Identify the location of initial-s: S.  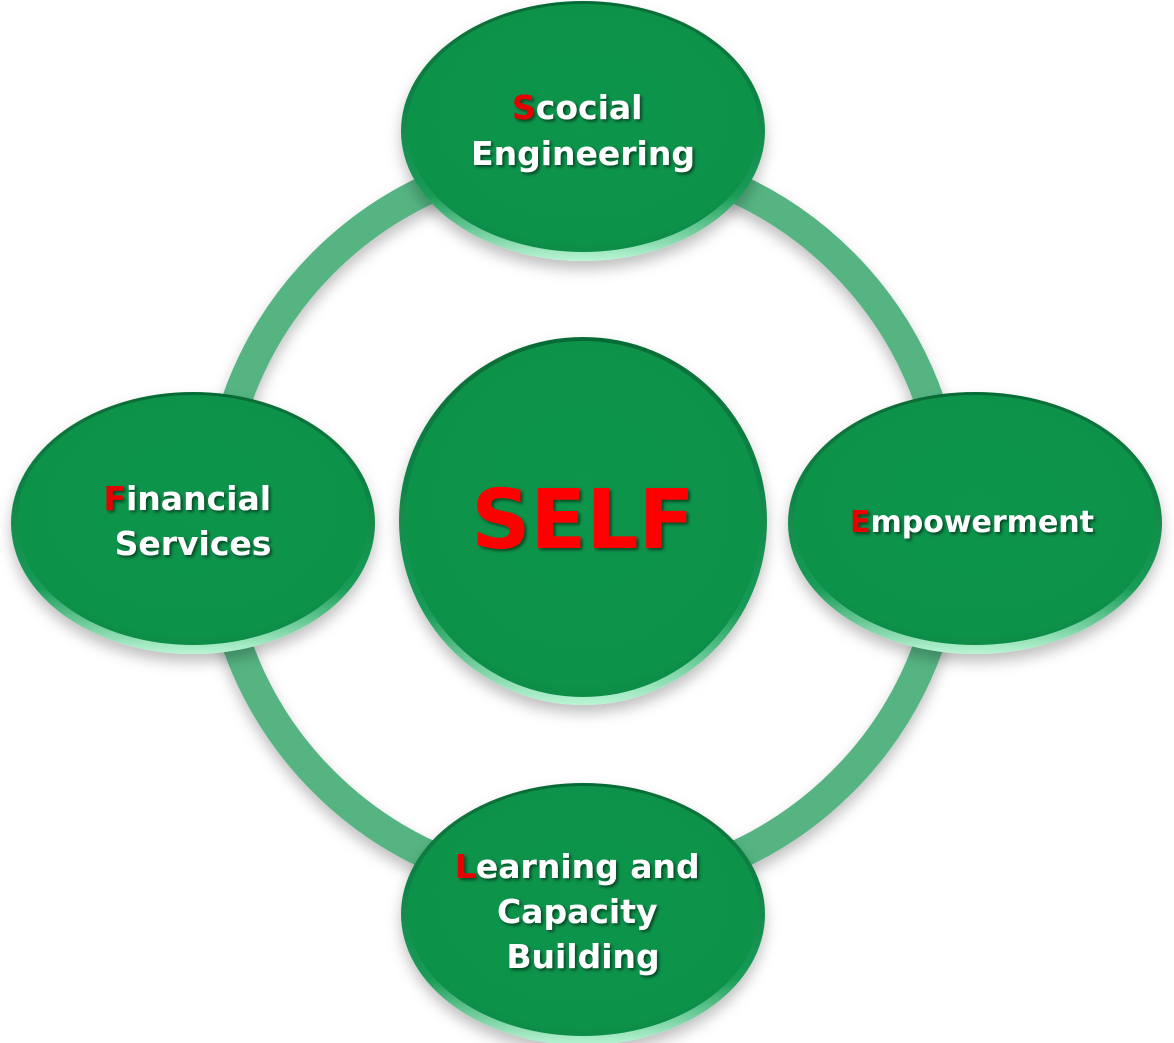
(524, 107).